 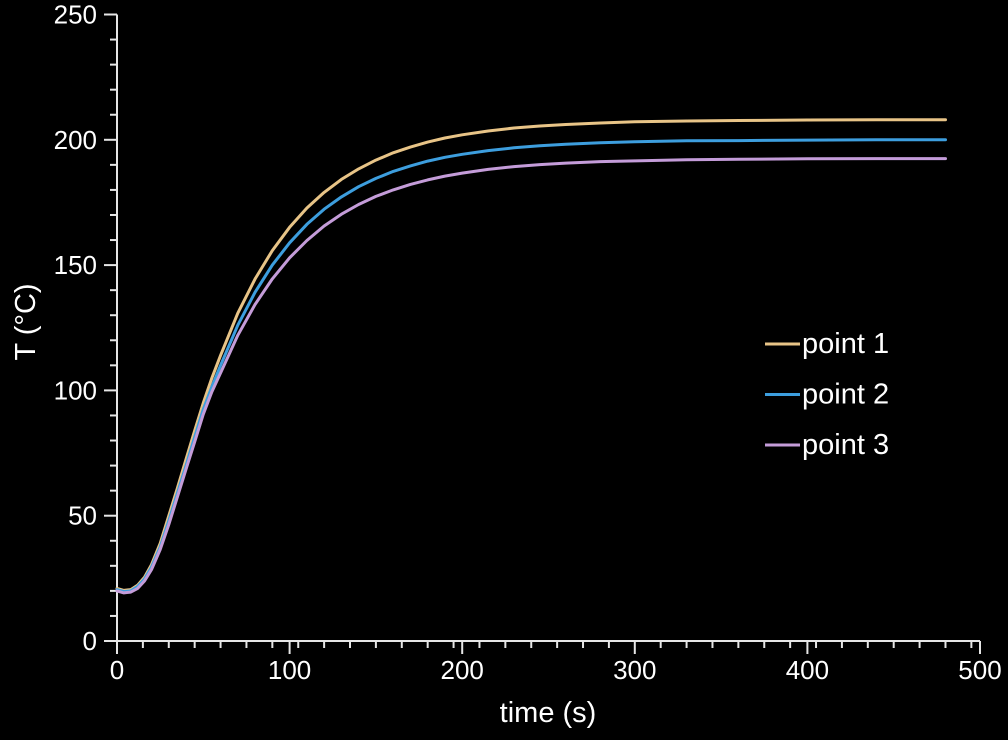 I want to click on y-tick-label: 150, so click(x=75, y=265).